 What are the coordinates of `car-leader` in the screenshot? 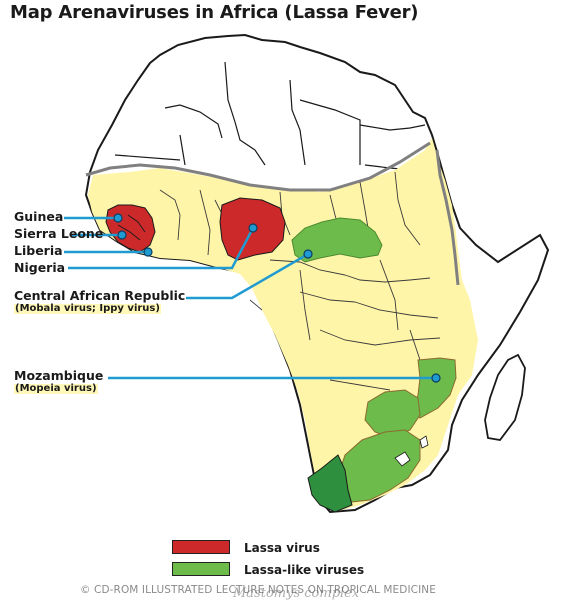 It's located at (247, 276).